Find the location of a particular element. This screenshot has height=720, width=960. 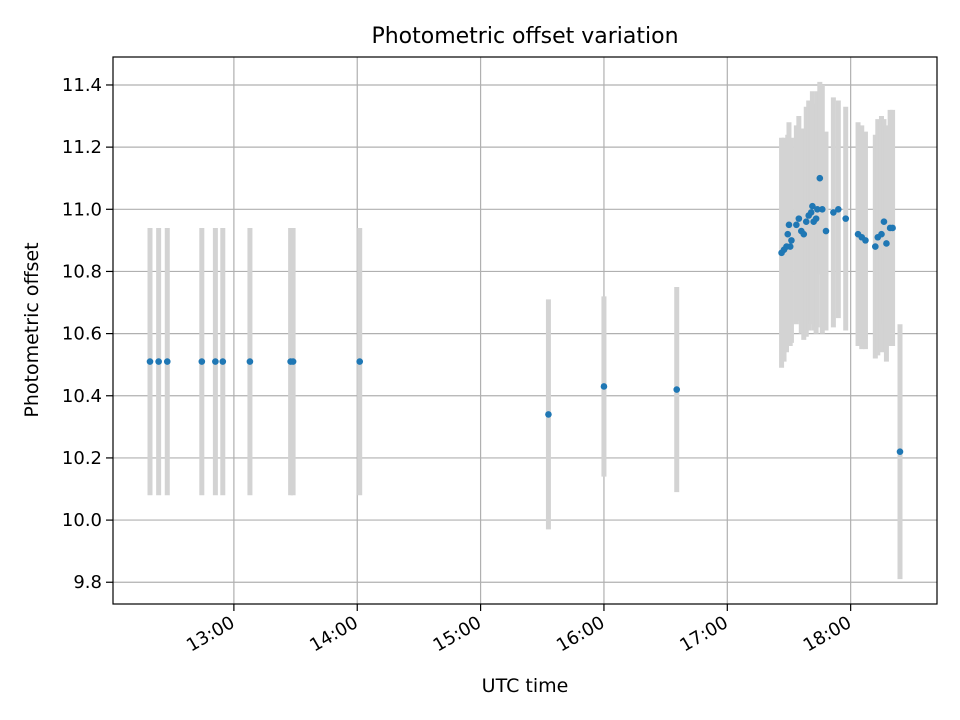

x-tick-label: 15:00 is located at coordinates (457, 634).